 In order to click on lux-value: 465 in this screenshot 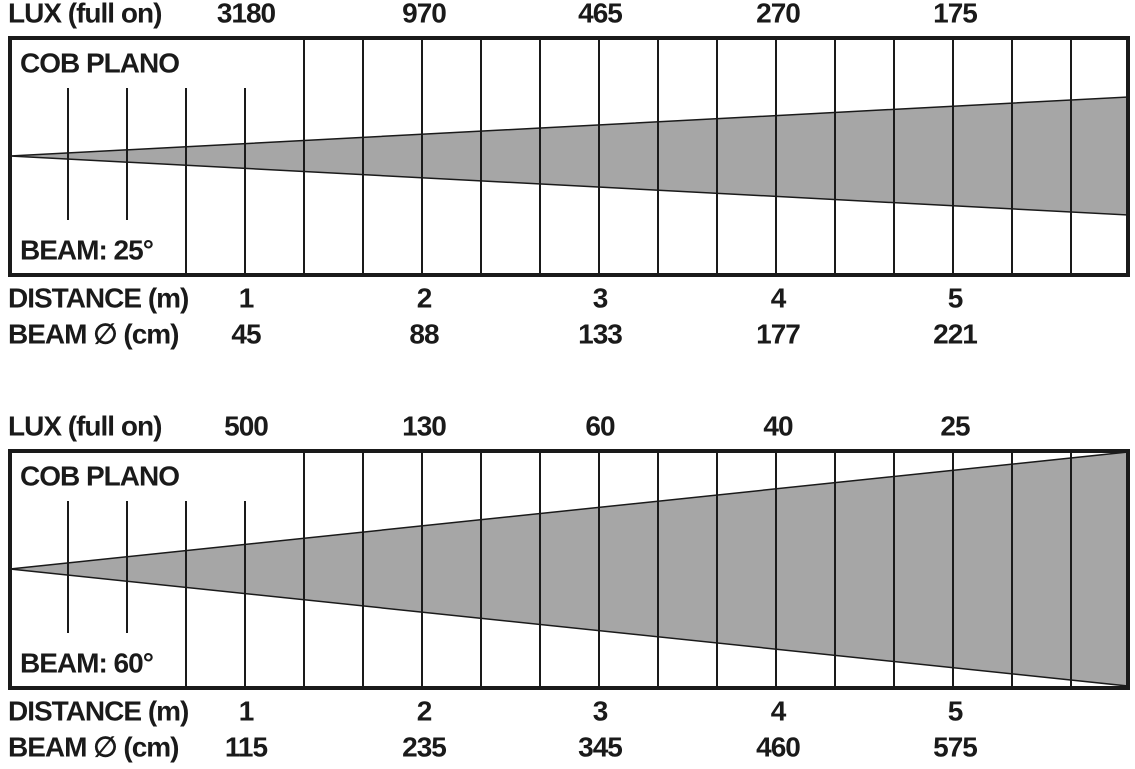, I will do `click(600, 14)`.